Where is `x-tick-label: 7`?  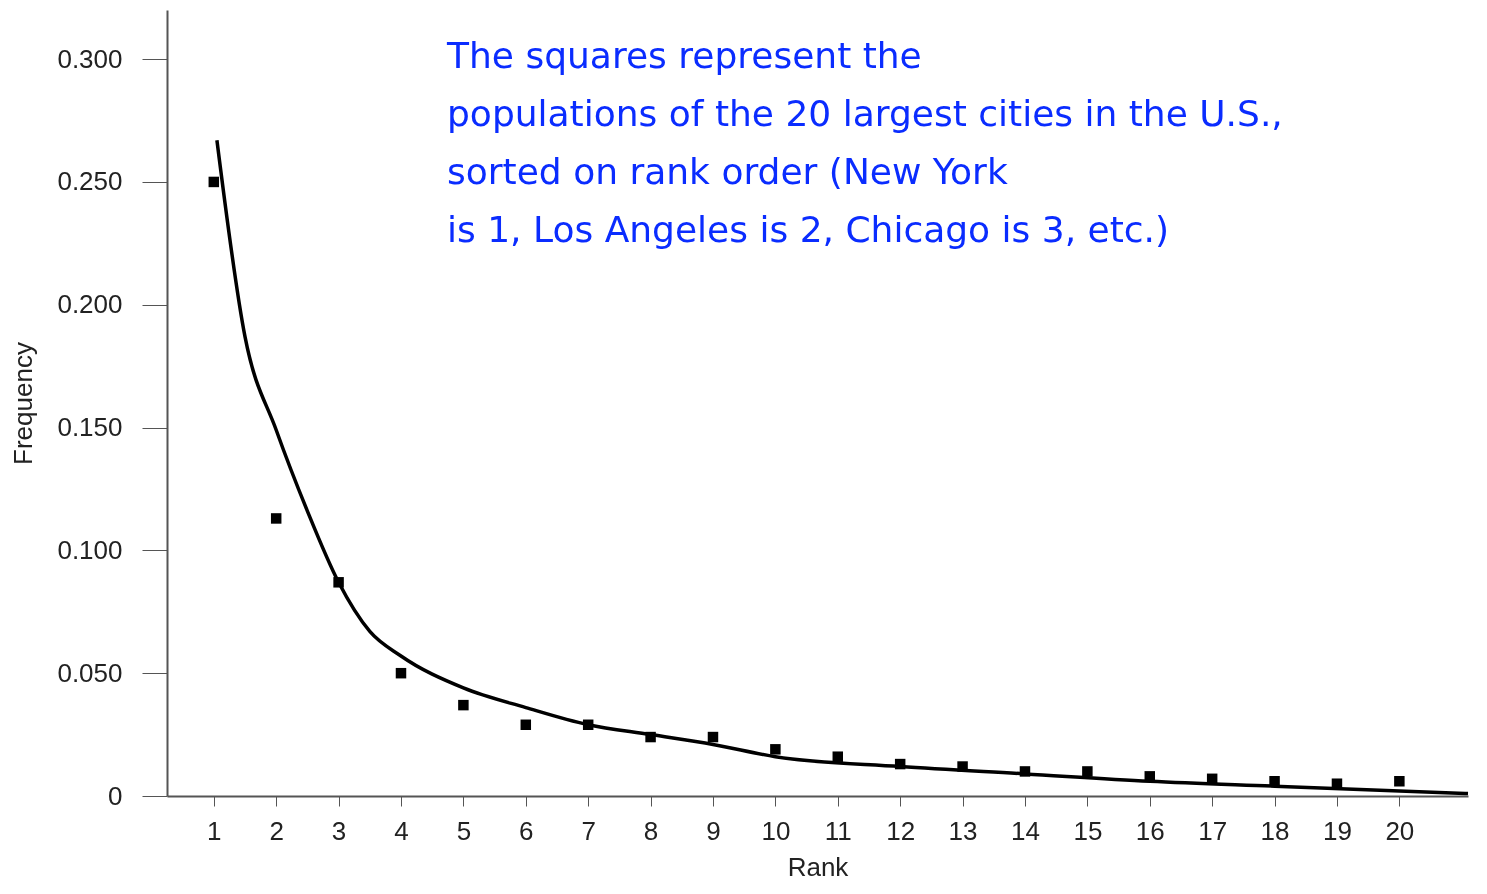 x-tick-label: 7 is located at coordinates (588, 830).